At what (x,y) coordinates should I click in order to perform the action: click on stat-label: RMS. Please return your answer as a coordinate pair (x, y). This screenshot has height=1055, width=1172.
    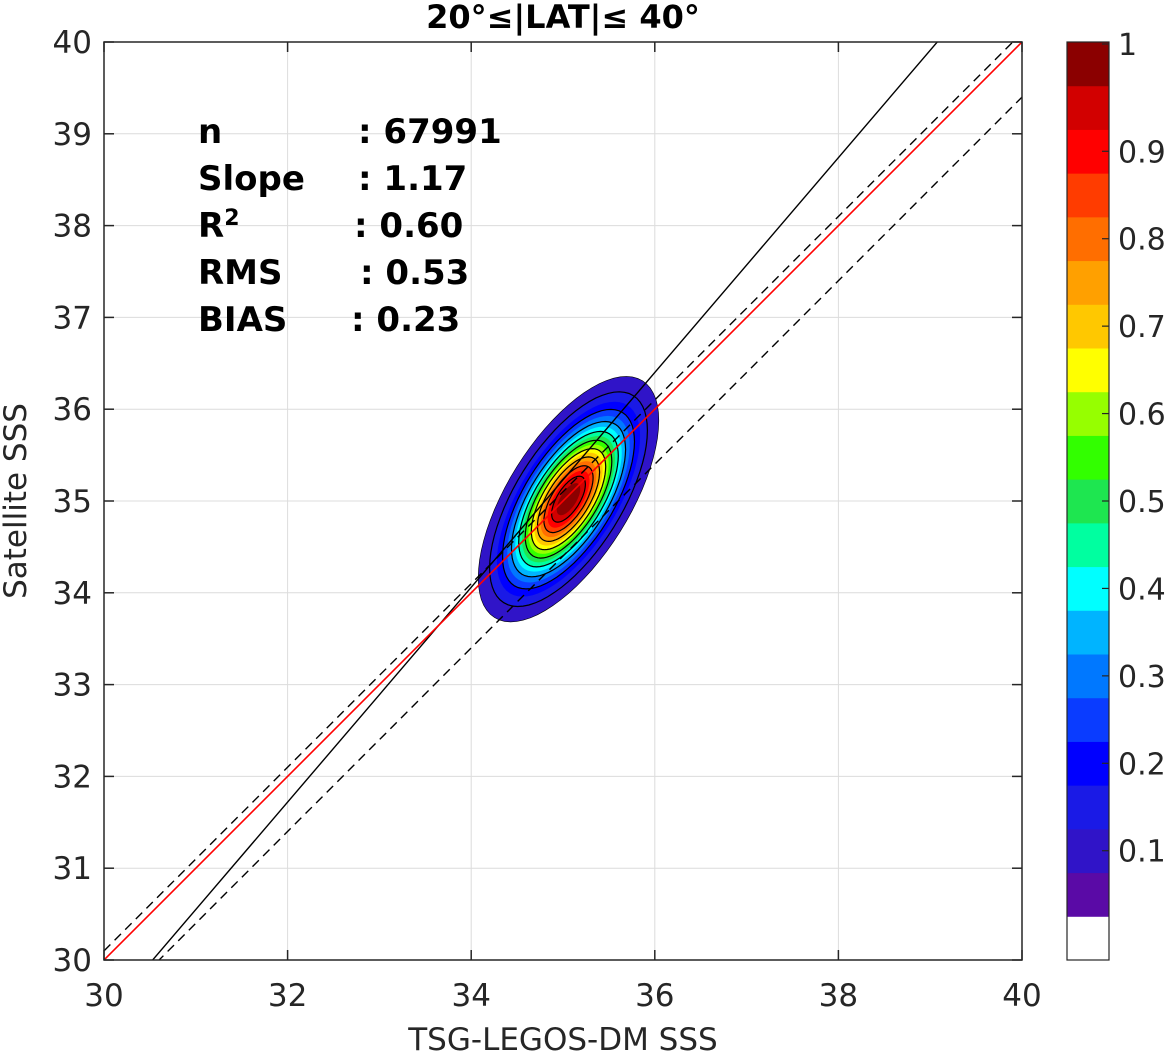
    Looking at the image, I should click on (240, 273).